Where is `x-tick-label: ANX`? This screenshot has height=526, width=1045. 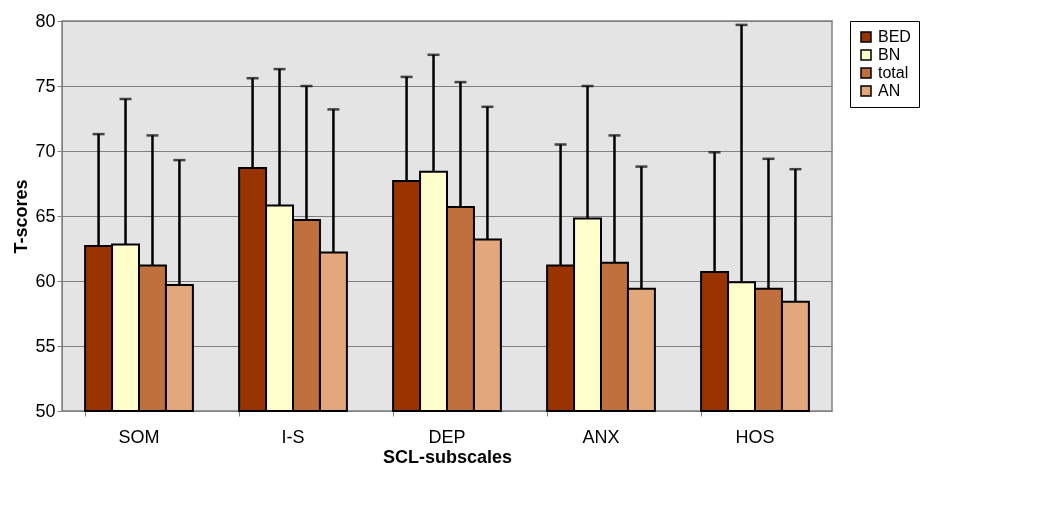 x-tick-label: ANX is located at coordinates (601, 436).